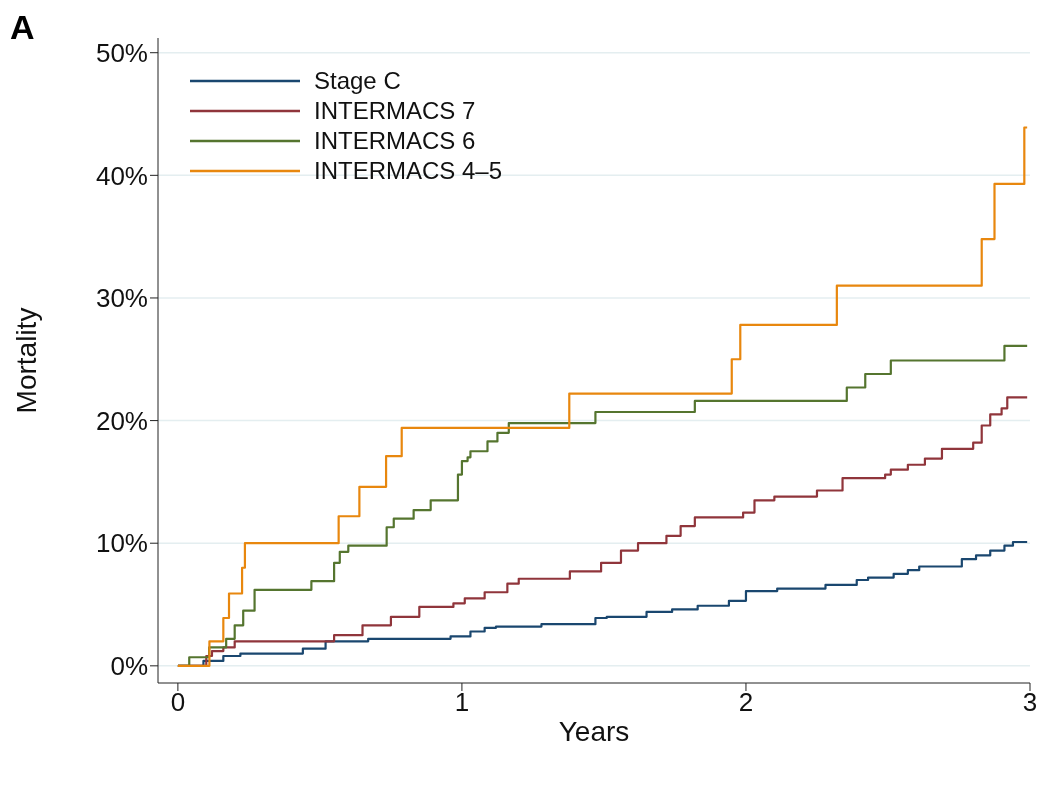  What do you see at coordinates (178, 702) in the screenshot?
I see `x-tick-label: 0` at bounding box center [178, 702].